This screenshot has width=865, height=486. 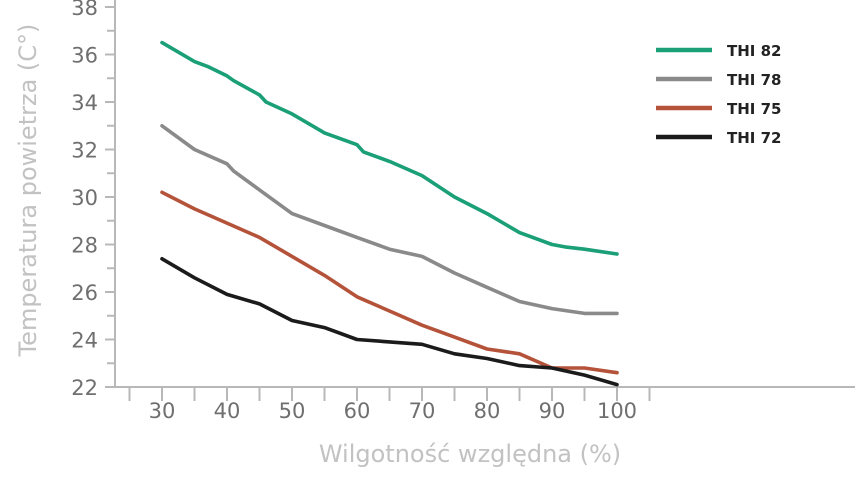 I want to click on x-tick-label: 40, so click(x=227, y=411).